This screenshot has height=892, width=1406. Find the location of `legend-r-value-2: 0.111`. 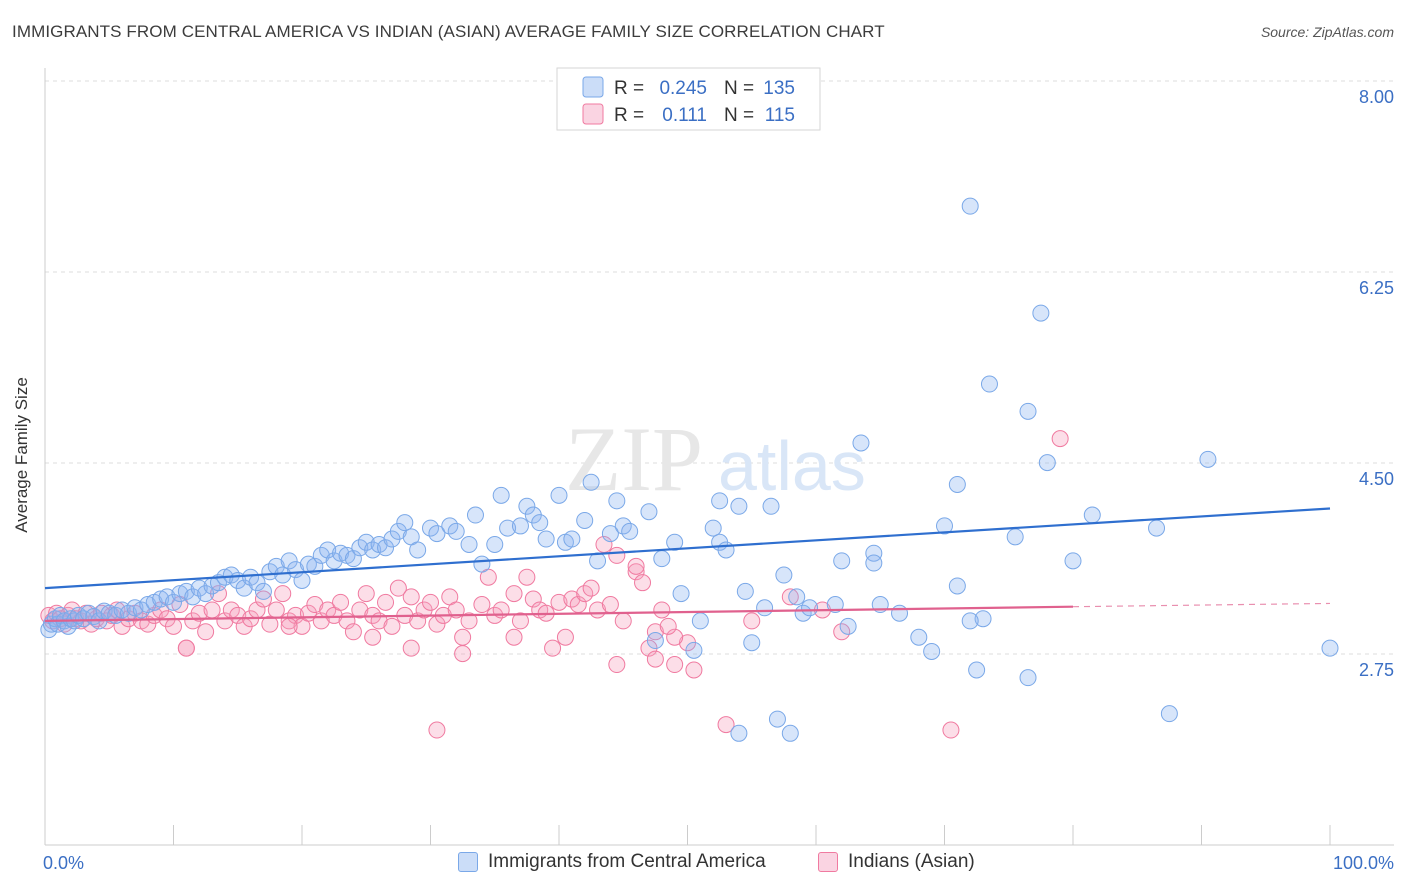

legend-r-value-2: 0.111 is located at coordinates (684, 115).